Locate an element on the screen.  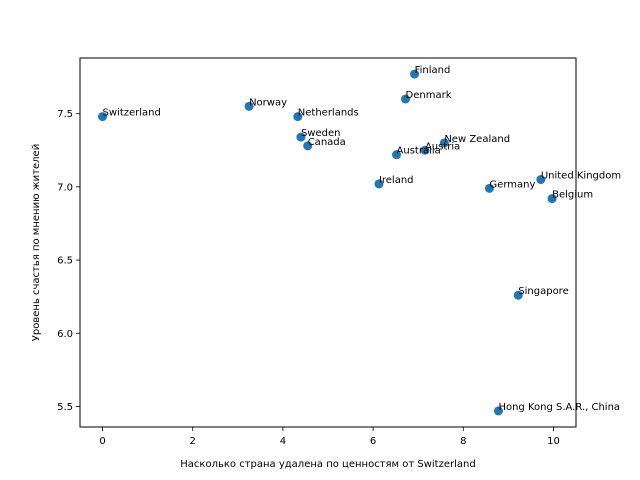
y-tick-label: 5.5 is located at coordinates (65, 407).